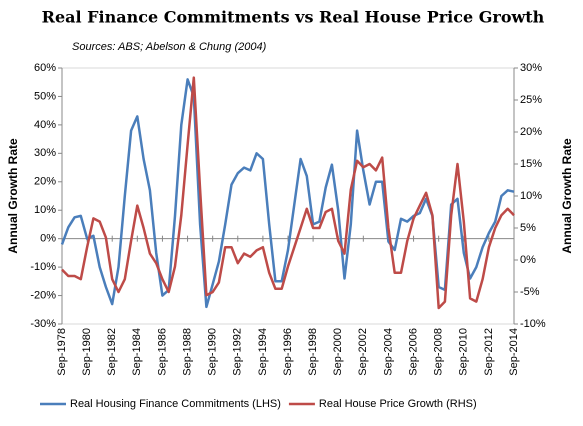 Image resolution: width=583 pixels, height=426 pixels. I want to click on y2-tick-label: 20%, so click(531, 132).